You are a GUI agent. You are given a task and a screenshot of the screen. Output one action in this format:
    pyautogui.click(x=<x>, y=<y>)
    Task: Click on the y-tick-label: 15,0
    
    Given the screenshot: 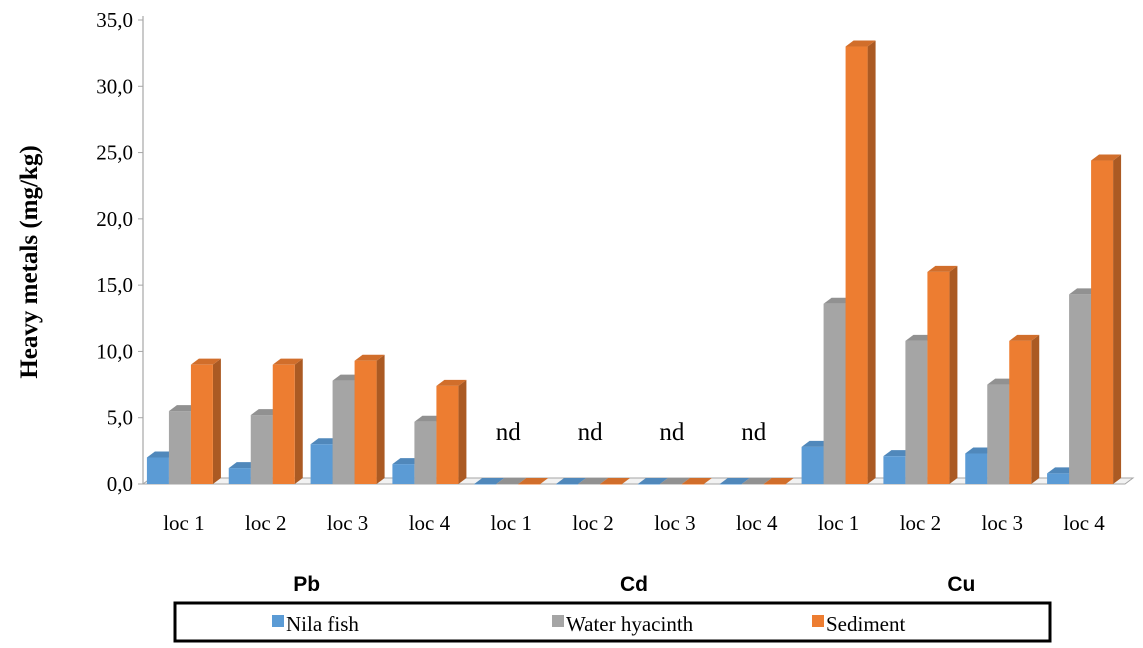 What is the action you would take?
    pyautogui.click(x=114, y=285)
    